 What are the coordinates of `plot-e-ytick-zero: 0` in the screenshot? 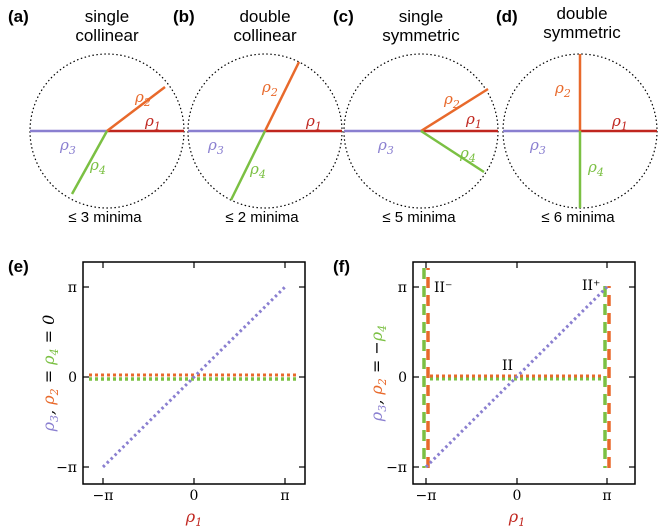 It's located at (72, 378).